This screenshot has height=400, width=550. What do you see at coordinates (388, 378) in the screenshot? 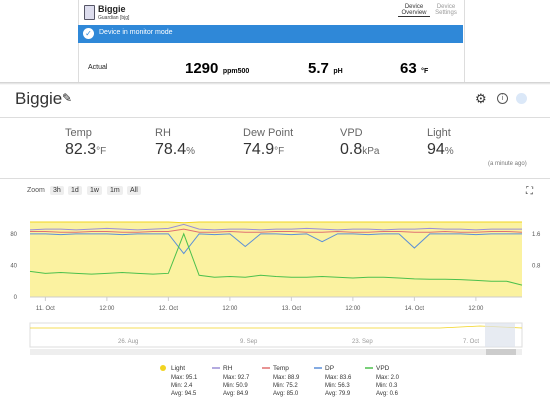
I see `legend-stat: Max: 2.0` at bounding box center [388, 378].